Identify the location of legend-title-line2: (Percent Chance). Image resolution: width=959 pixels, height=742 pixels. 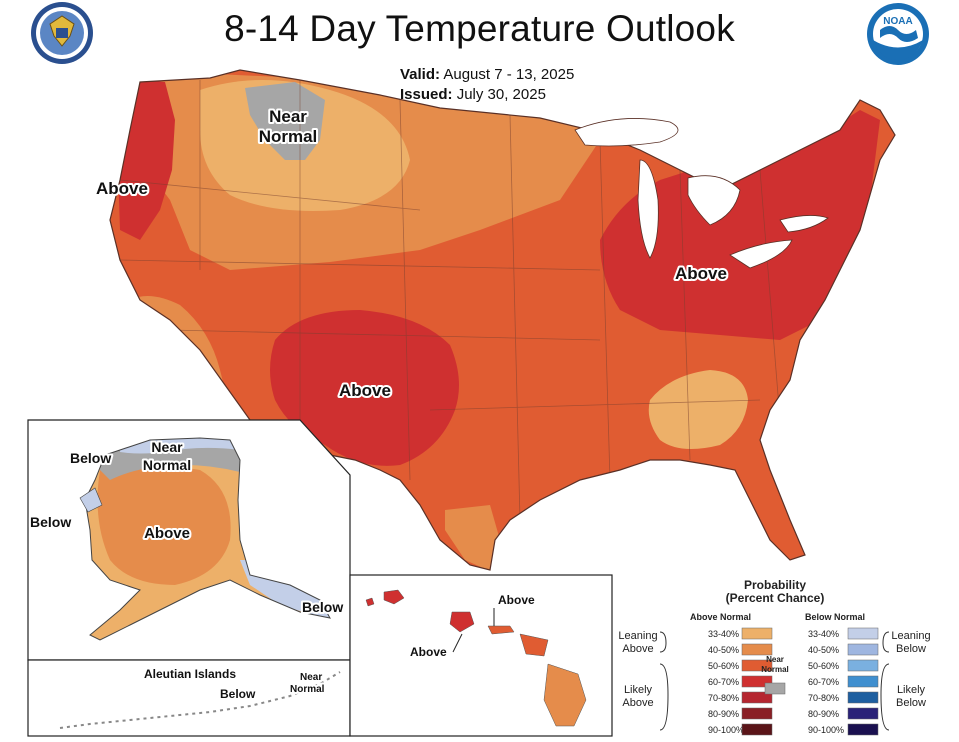
(775, 598).